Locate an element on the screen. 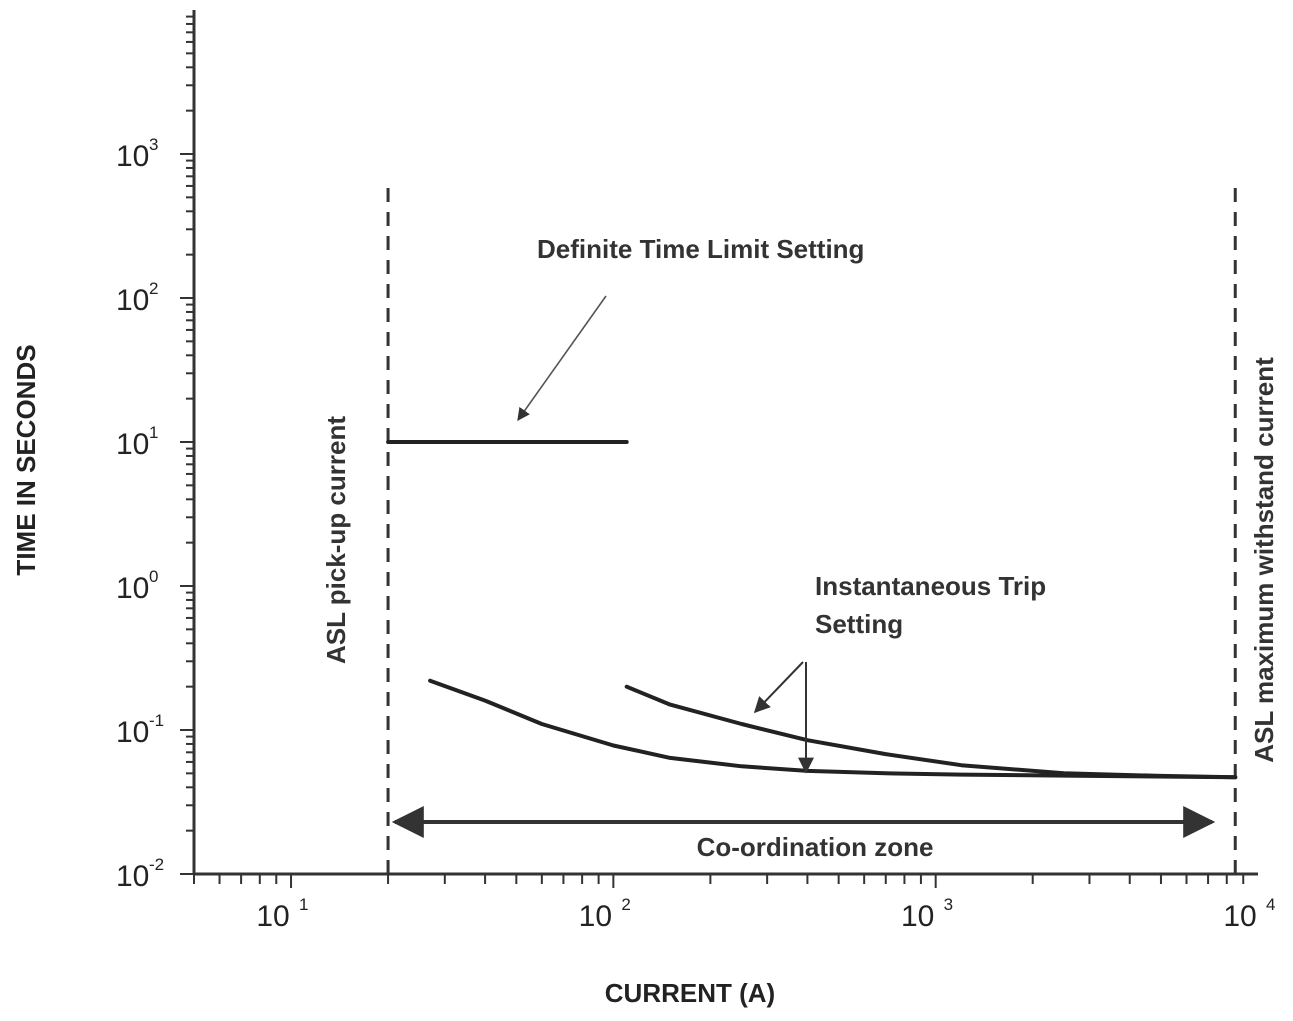 This screenshot has height=1021, width=1293. instantaneous-label-line2: Setting is located at coordinates (859, 624).